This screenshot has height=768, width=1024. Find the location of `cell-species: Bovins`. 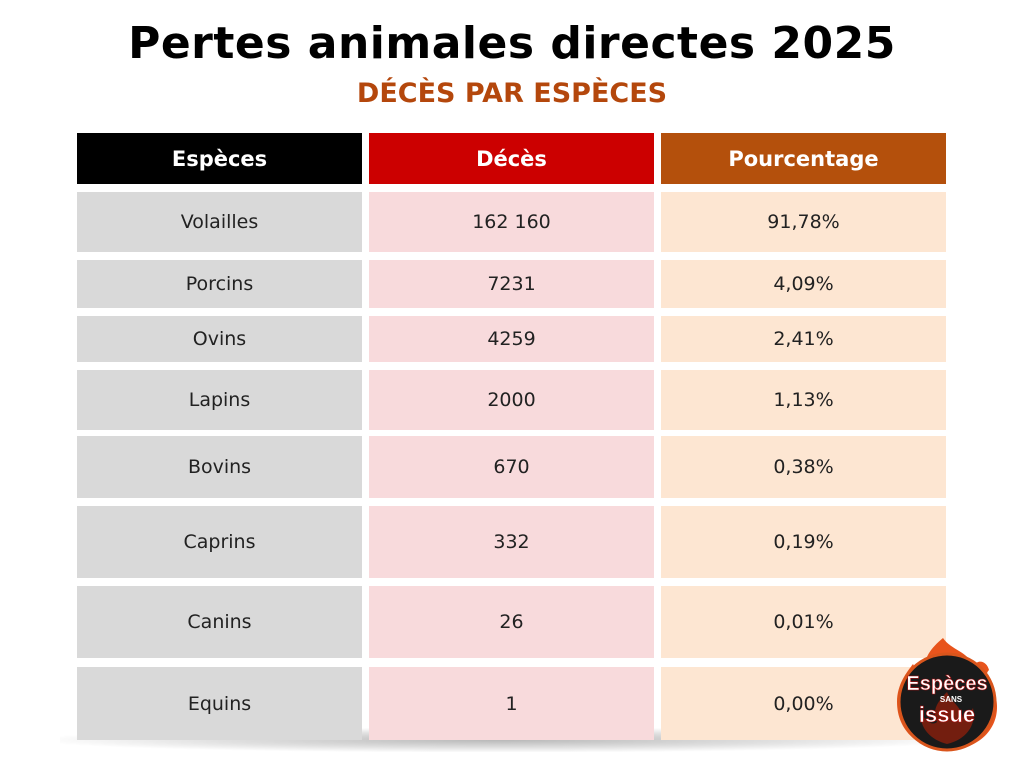

cell-species: Bovins is located at coordinates (219, 467).